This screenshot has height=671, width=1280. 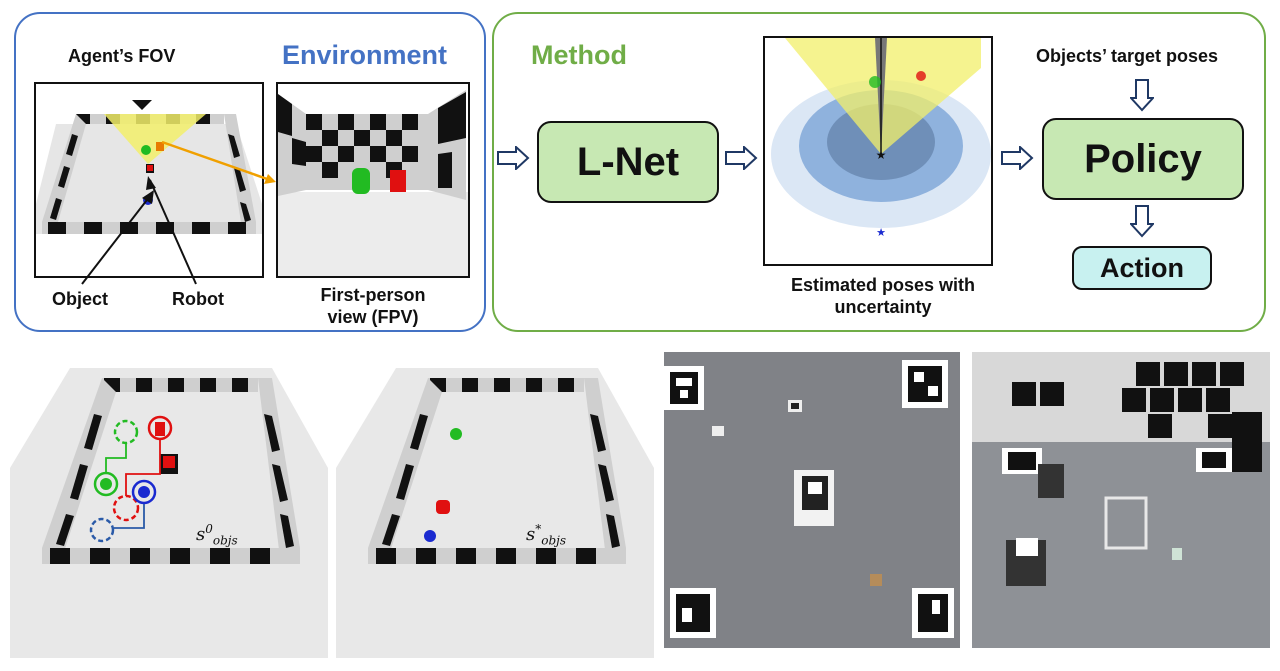 What do you see at coordinates (1142, 268) in the screenshot?
I see `action-box: Action` at bounding box center [1142, 268].